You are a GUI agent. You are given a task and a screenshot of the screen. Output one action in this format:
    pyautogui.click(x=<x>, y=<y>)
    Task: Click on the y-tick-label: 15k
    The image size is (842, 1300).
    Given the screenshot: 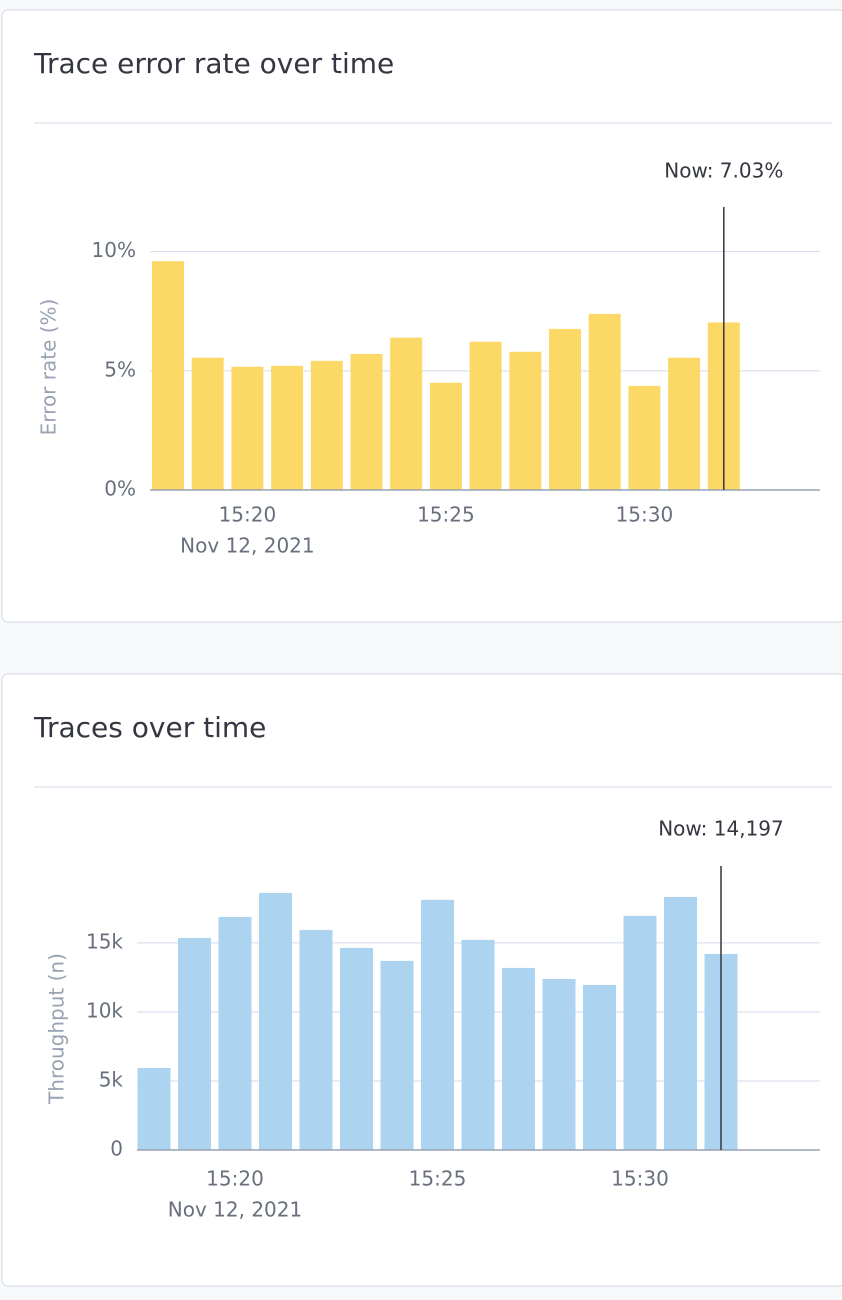 What is the action you would take?
    pyautogui.click(x=104, y=941)
    